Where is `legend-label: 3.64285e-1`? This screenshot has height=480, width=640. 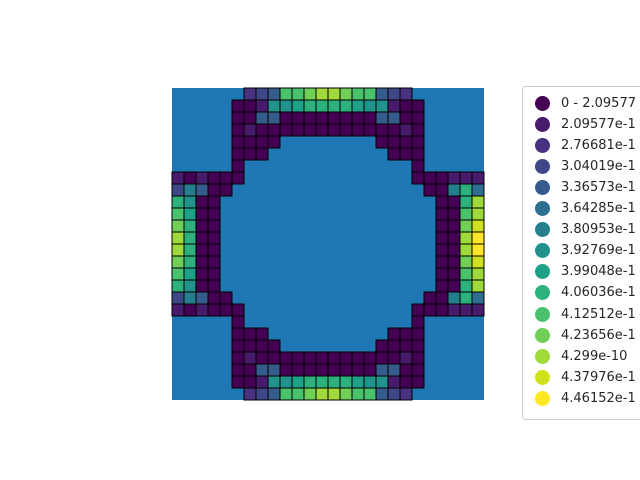
legend-label: 3.64285e-1 is located at coordinates (598, 208).